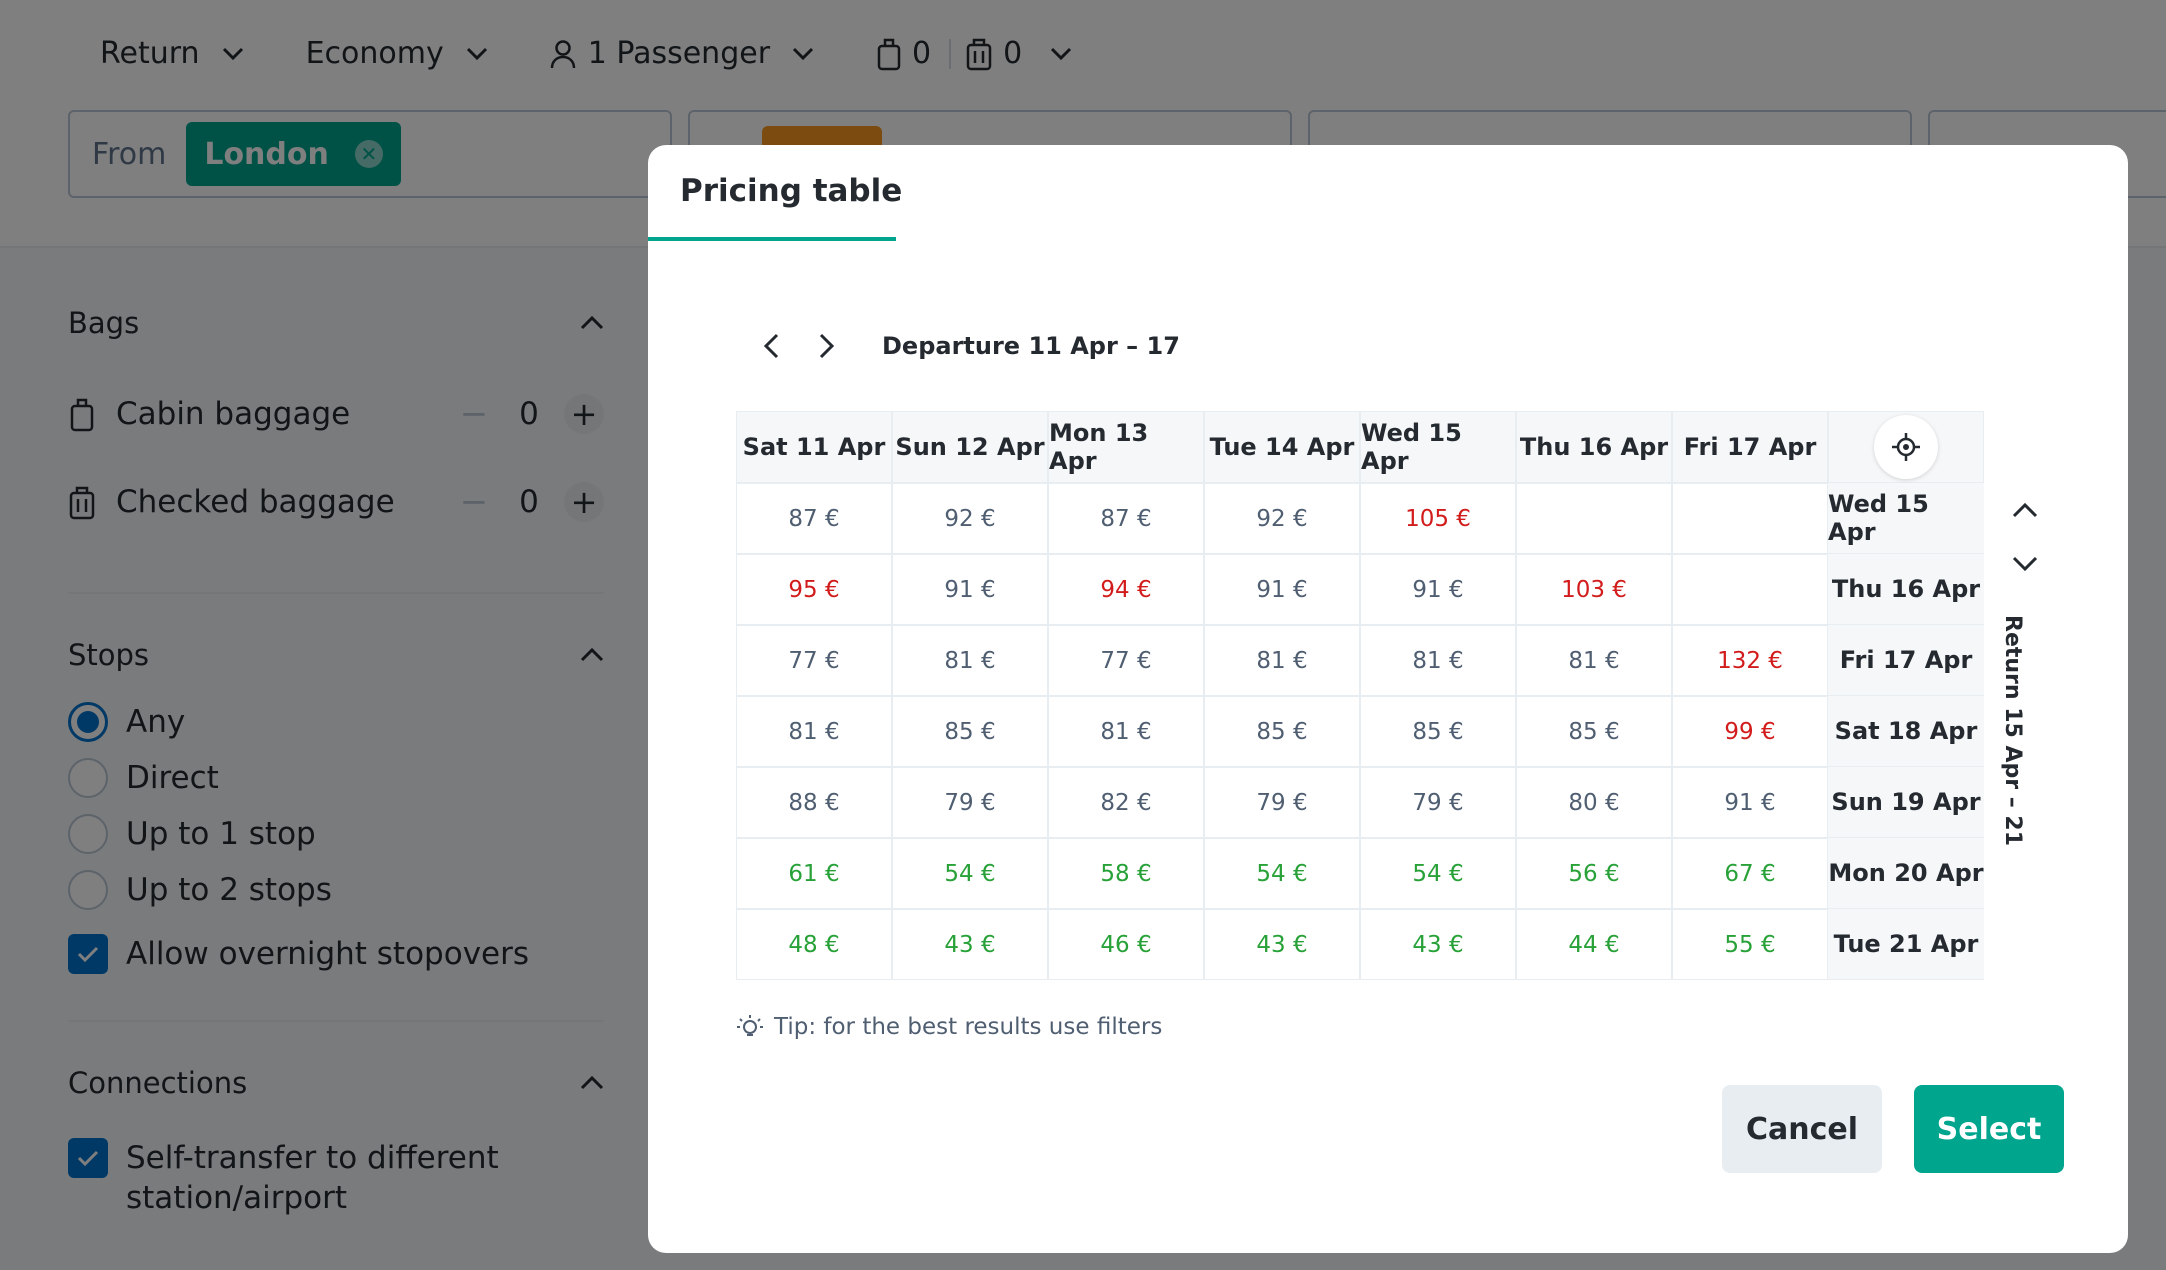 The image size is (2166, 1270). What do you see at coordinates (814, 447) in the screenshot?
I see `departure-column-header: Sat 11 Apr` at bounding box center [814, 447].